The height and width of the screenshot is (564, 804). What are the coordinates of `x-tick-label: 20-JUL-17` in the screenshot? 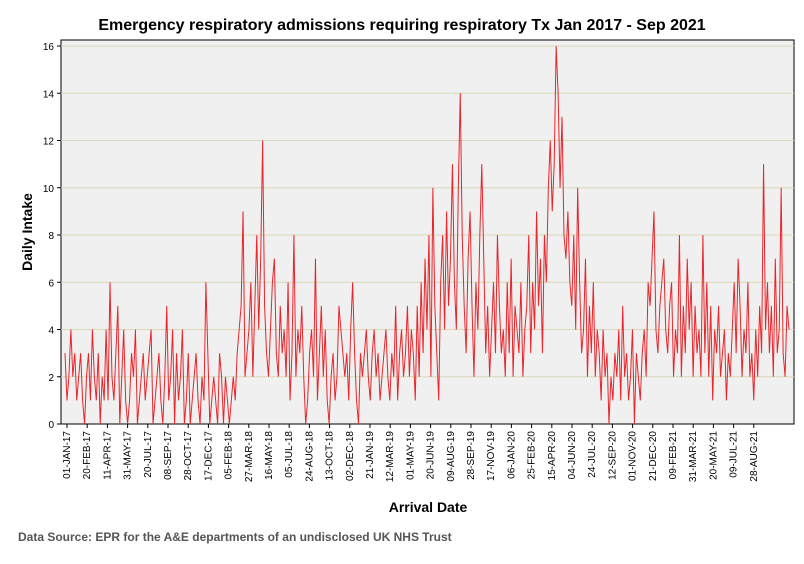 It's located at (148, 454).